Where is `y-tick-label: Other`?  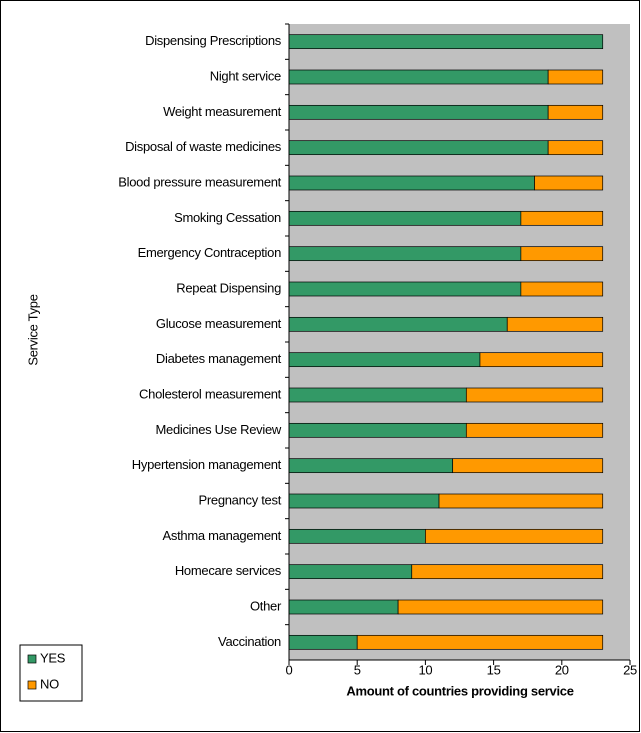
y-tick-label: Other is located at coordinates (266, 605).